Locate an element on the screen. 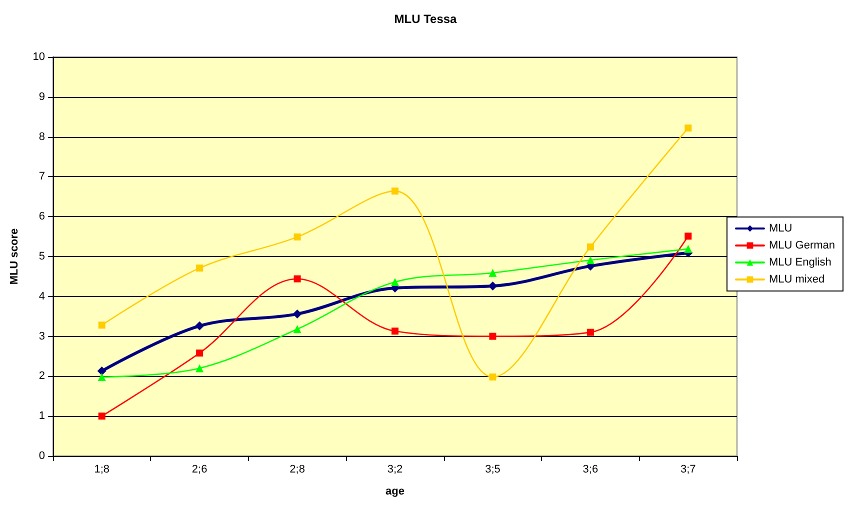 The image size is (851, 508). y-tick-label: 5 is located at coordinates (41, 256).